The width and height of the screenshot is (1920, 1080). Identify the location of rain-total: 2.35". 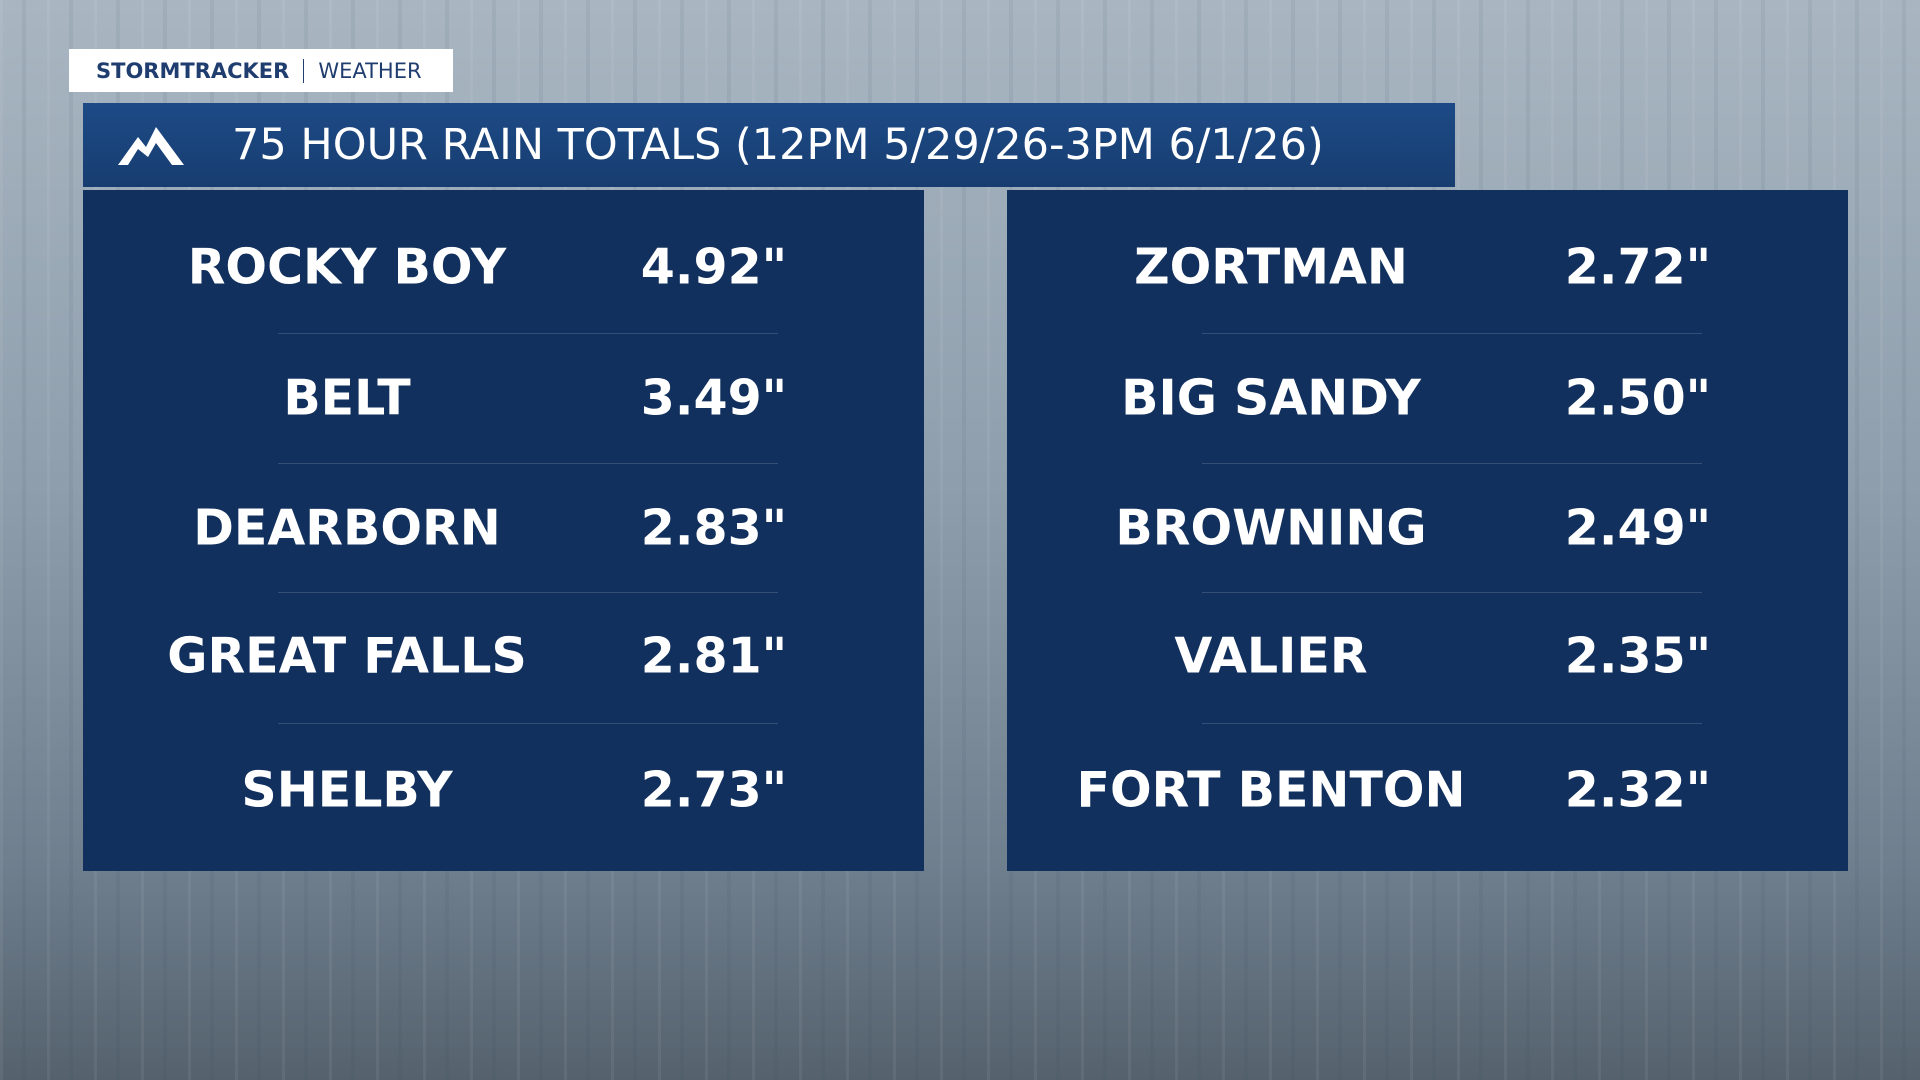
(1638, 656).